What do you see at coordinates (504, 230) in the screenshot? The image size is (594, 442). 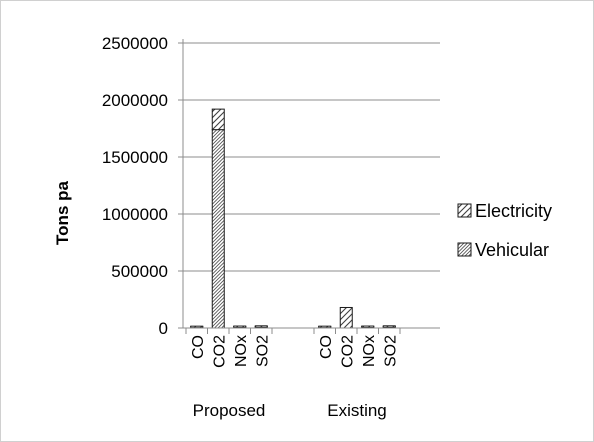 I see `legend: Electricity Vehicular` at bounding box center [504, 230].